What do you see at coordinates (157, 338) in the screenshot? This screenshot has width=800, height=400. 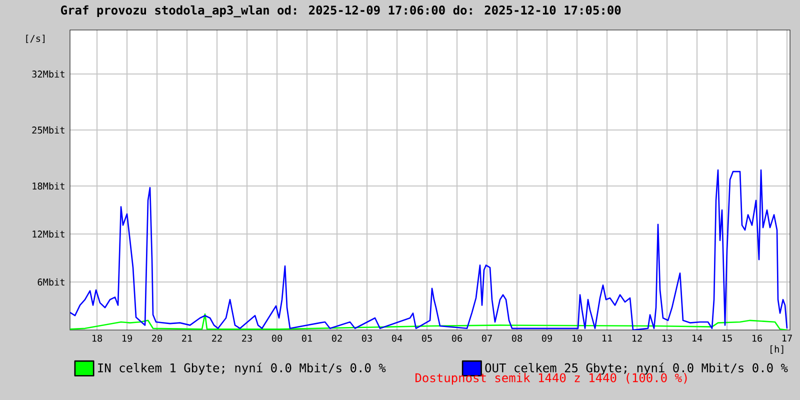 I see `x-tick-label: 20` at bounding box center [157, 338].